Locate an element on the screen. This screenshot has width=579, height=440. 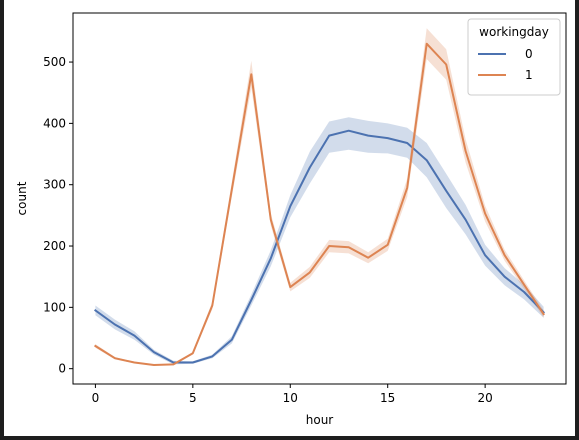
x-tick-label: 0 is located at coordinates (96, 398).